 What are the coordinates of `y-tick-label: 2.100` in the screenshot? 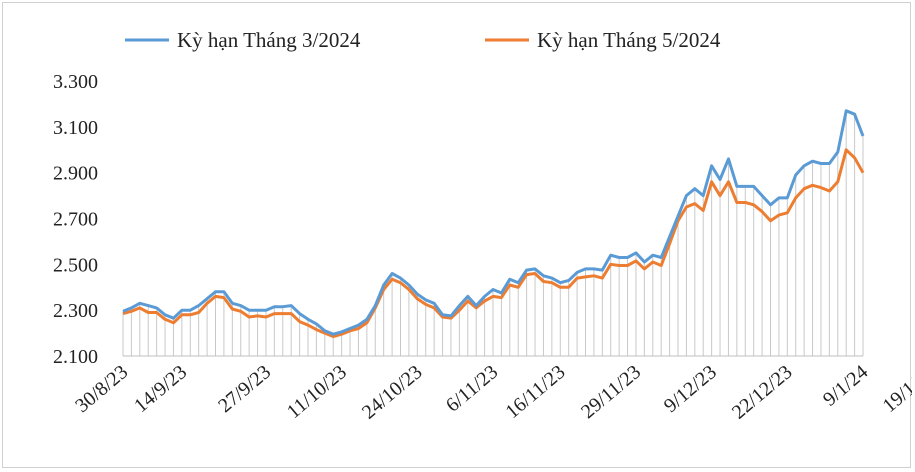 It's located at (75, 357).